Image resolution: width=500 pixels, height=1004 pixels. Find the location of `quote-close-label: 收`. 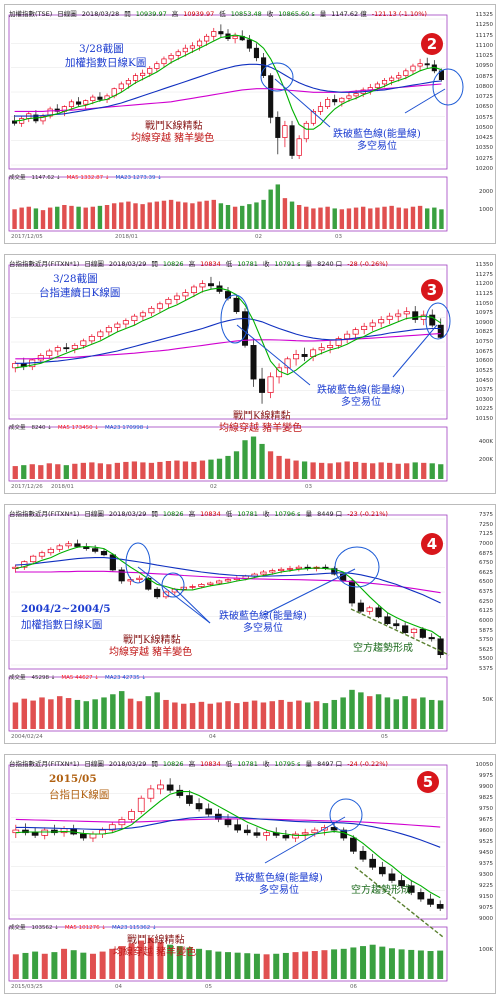

quote-close-label: 收 is located at coordinates (266, 764).